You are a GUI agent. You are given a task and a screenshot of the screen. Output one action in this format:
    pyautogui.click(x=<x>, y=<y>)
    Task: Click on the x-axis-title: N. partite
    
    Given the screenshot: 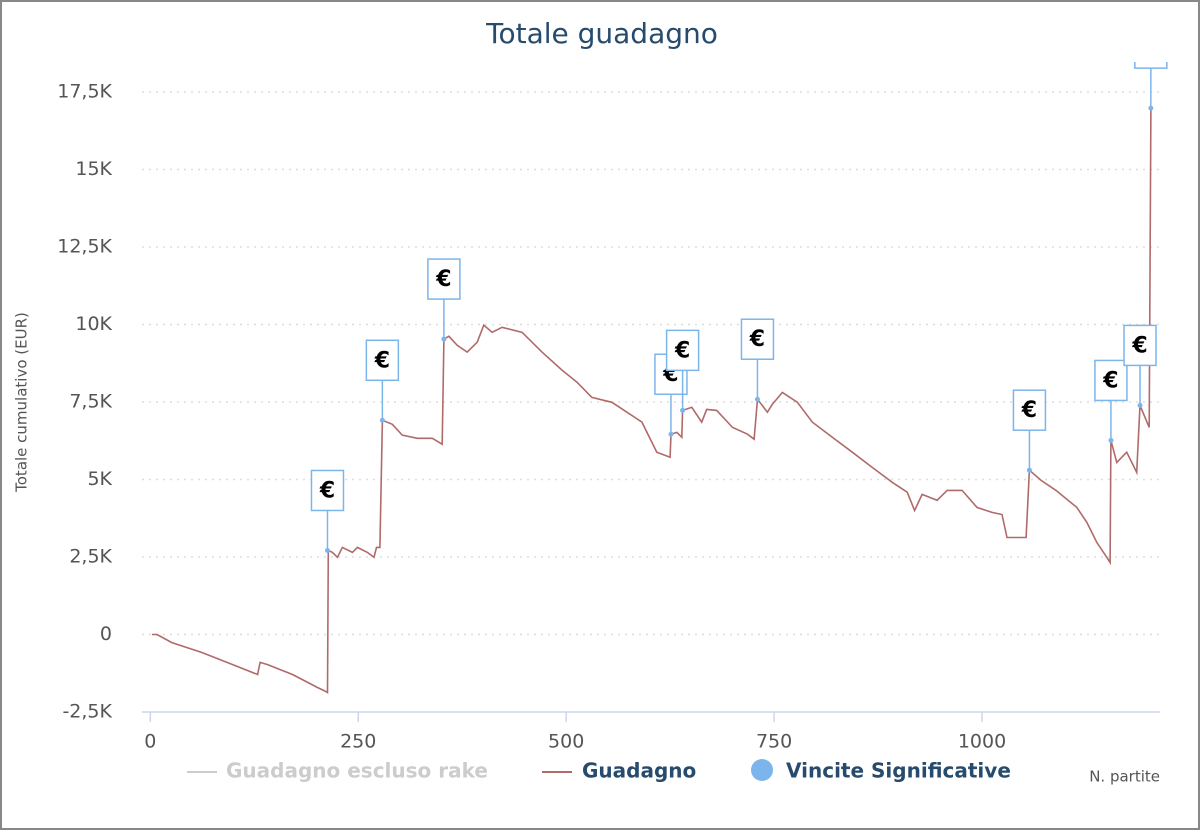 What is the action you would take?
    pyautogui.click(x=1124, y=777)
    